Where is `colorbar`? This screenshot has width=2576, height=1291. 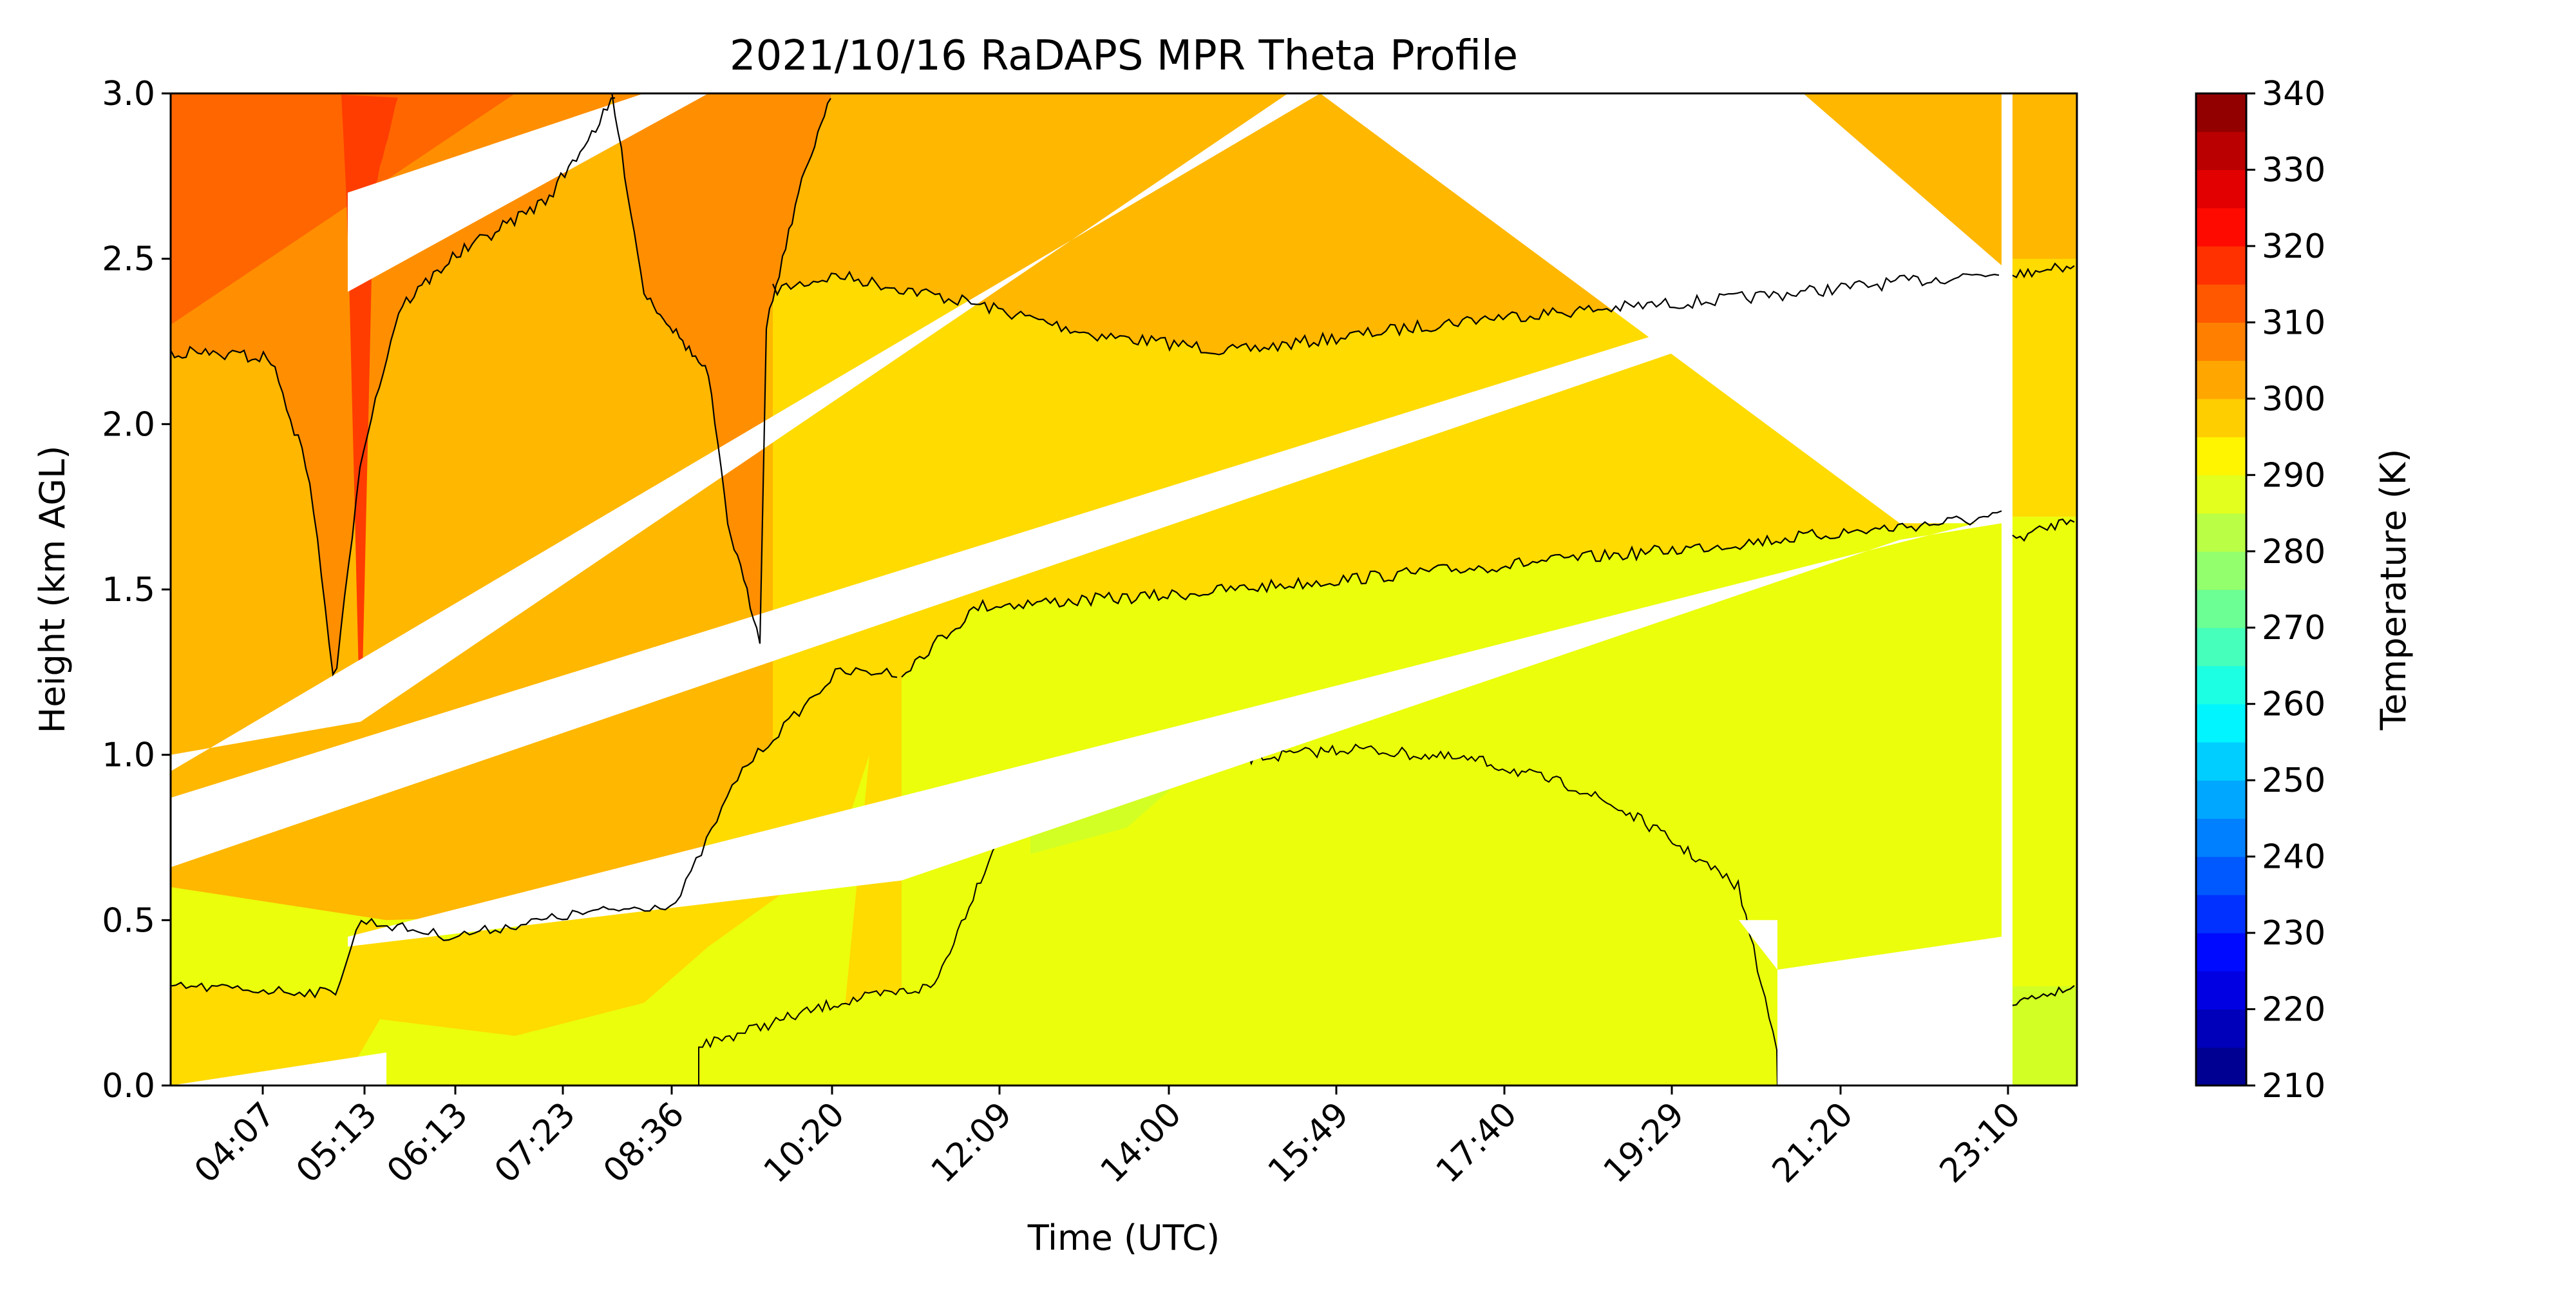
colorbar is located at coordinates (2221, 589).